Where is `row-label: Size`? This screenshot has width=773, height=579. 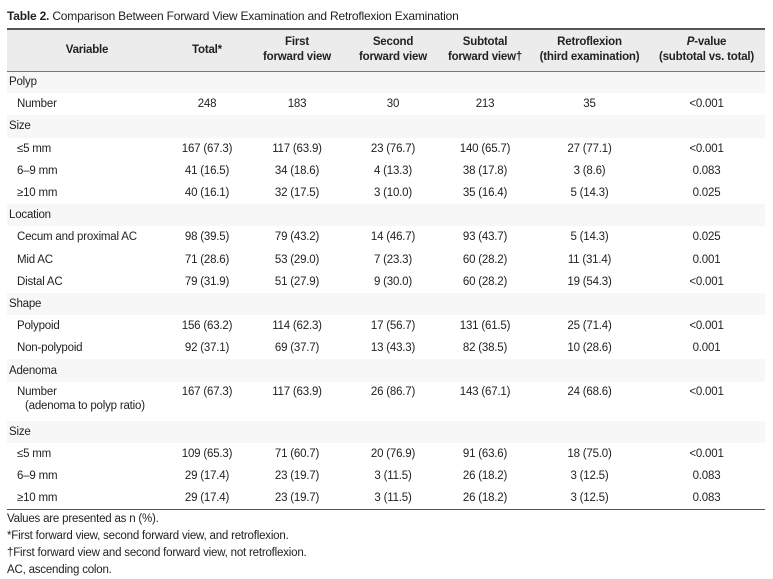 row-label: Size is located at coordinates (386, 431).